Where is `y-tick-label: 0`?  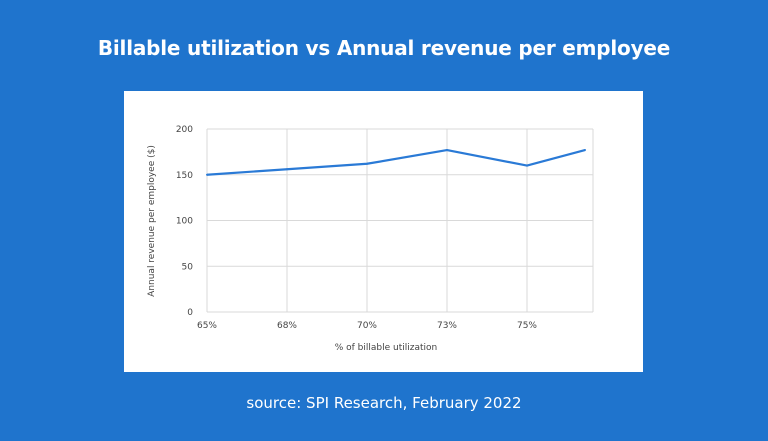 y-tick-label: 0 is located at coordinates (190, 313).